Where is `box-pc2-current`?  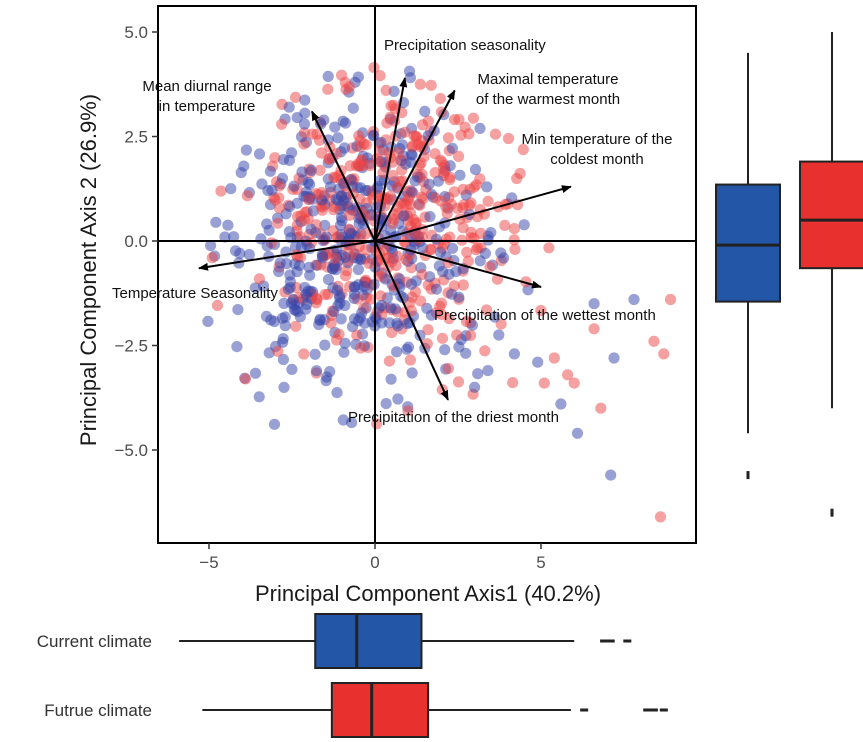
box-pc2-current is located at coordinates (748, 243).